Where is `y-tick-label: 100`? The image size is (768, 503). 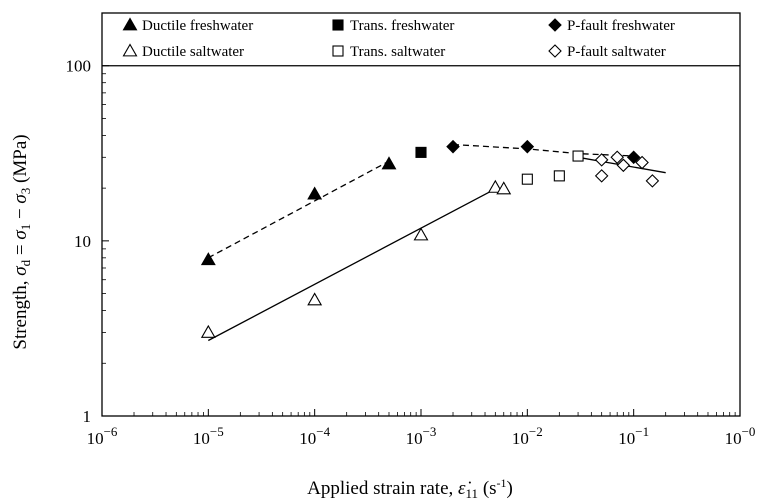
y-tick-label: 100 is located at coordinates (79, 66).